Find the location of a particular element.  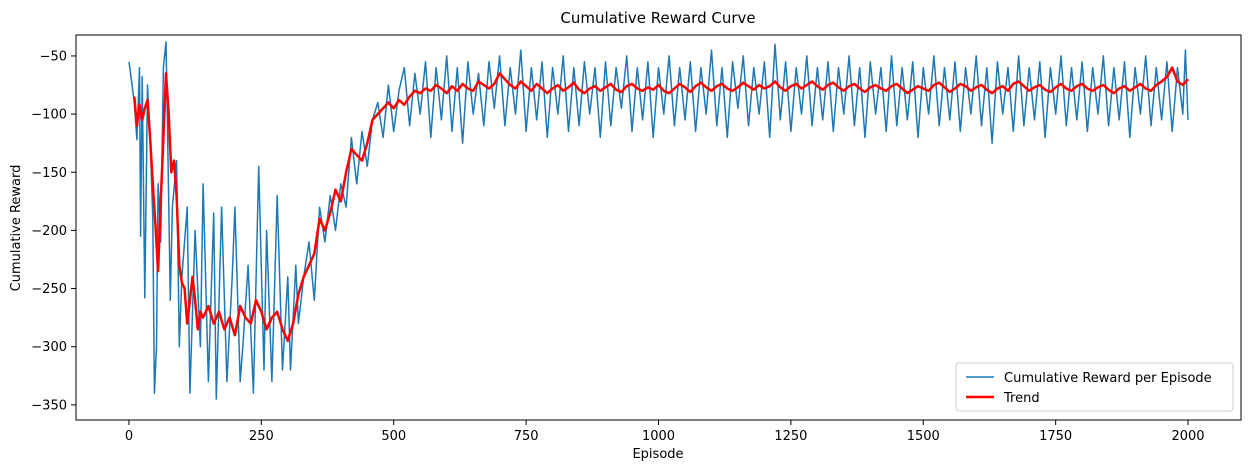

x-tick-label: 1250 is located at coordinates (790, 436).